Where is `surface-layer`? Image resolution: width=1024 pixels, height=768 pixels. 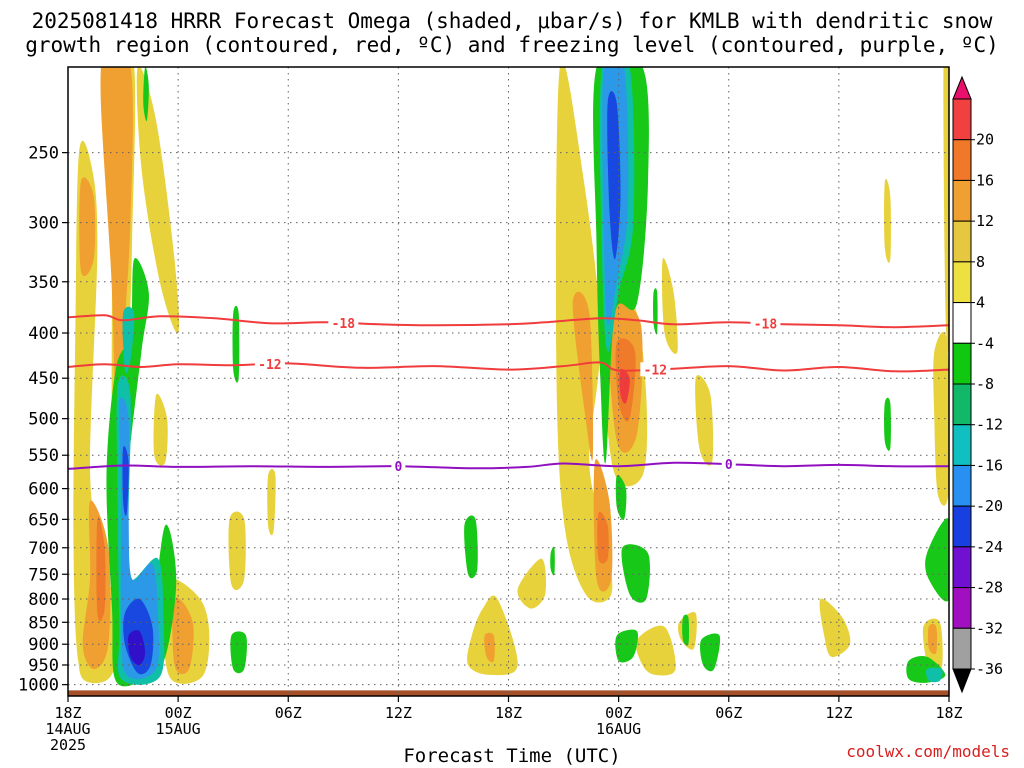 surface-layer is located at coordinates (508, 693).